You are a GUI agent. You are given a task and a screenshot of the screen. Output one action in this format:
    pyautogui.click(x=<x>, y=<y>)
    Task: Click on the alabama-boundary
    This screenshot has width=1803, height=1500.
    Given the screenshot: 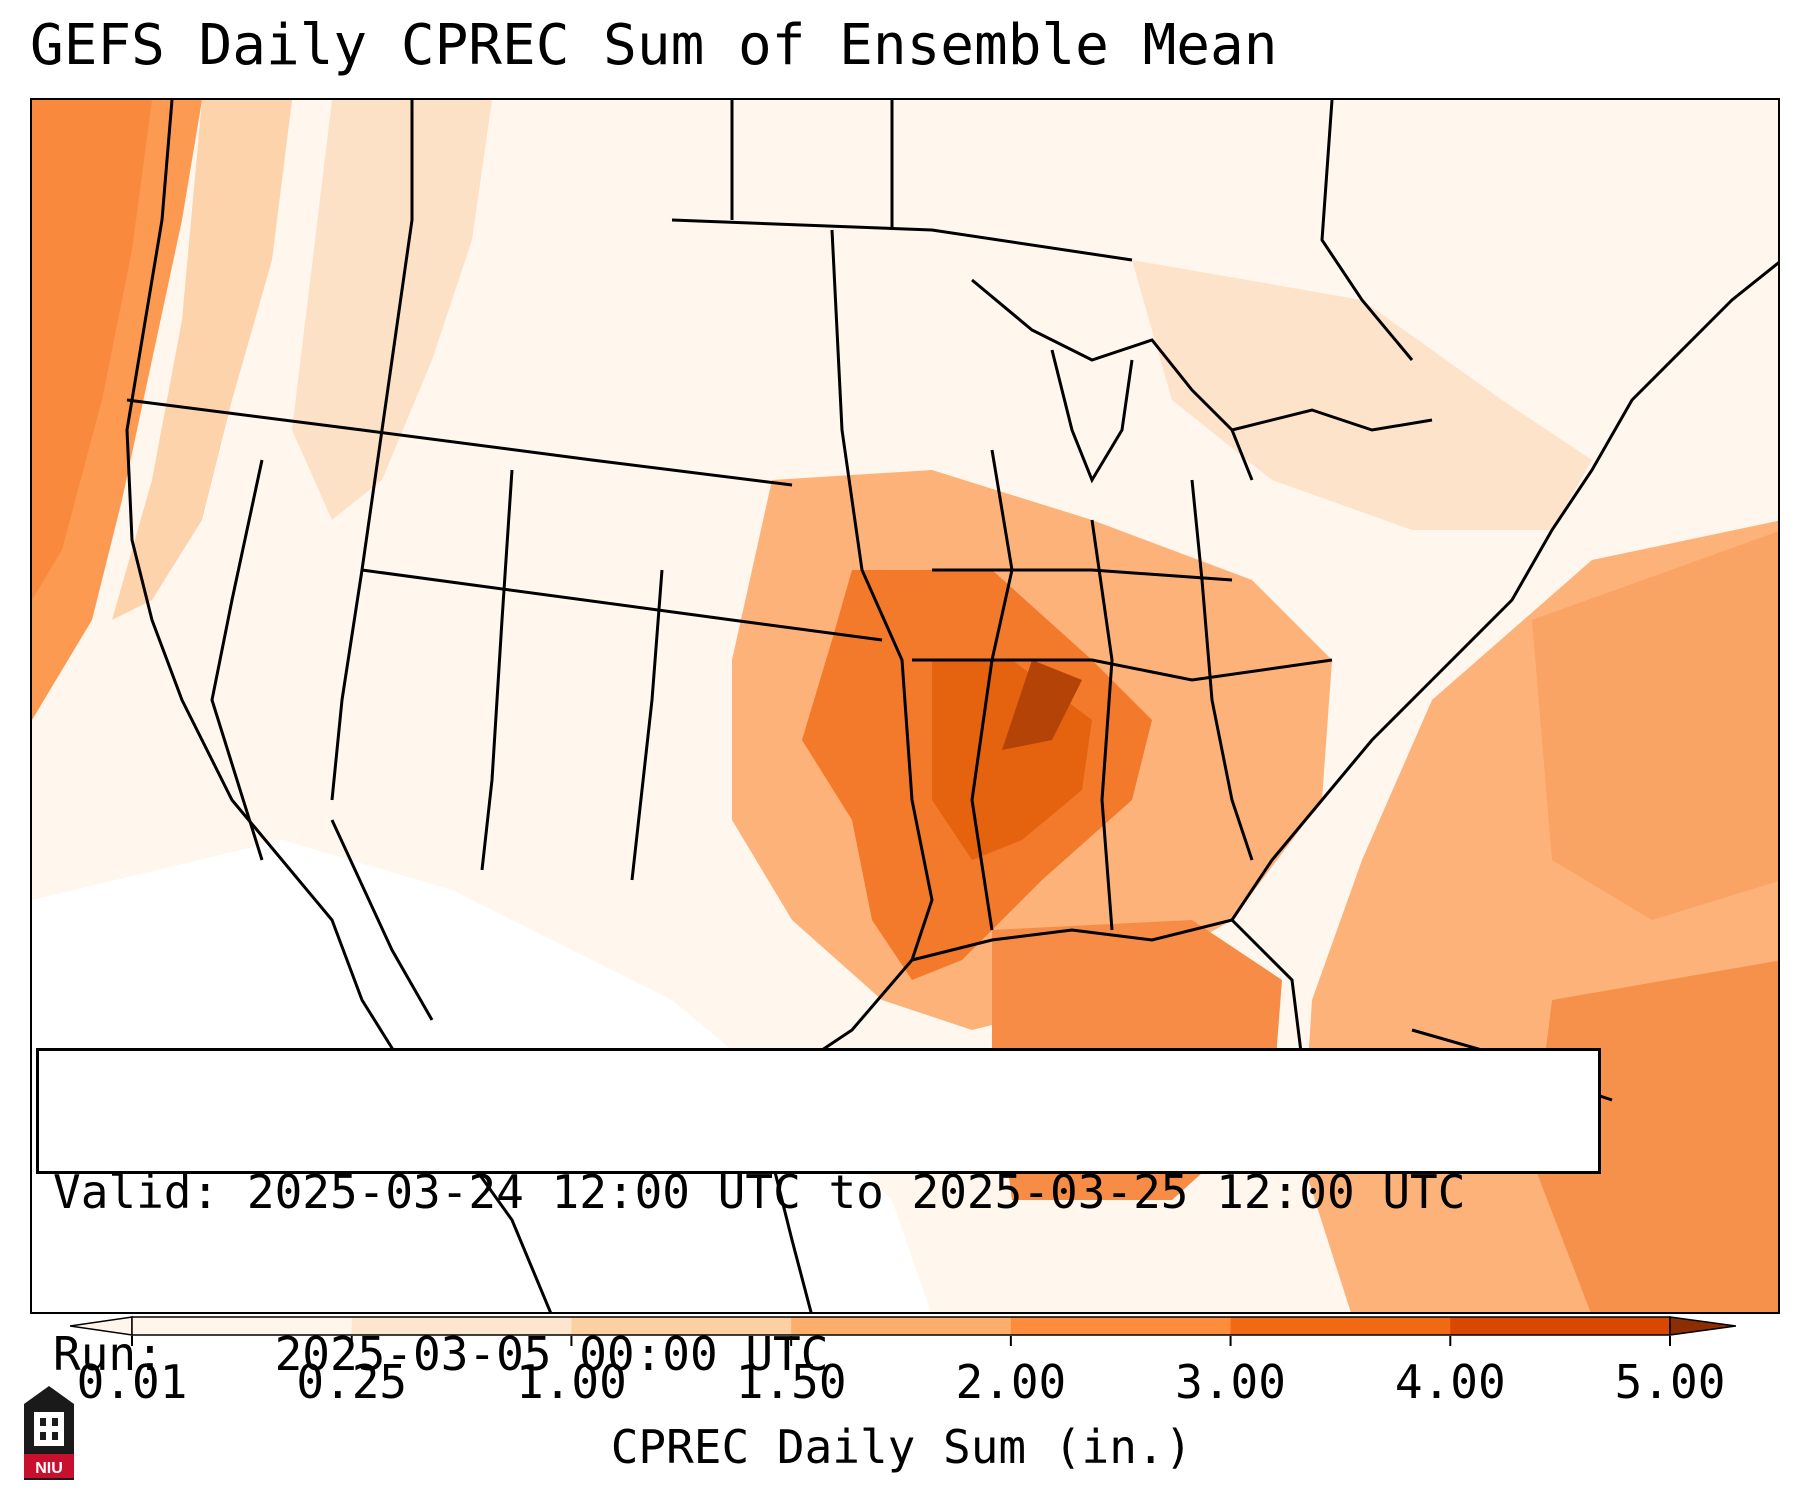 What is the action you would take?
    pyautogui.click(x=1102, y=725)
    